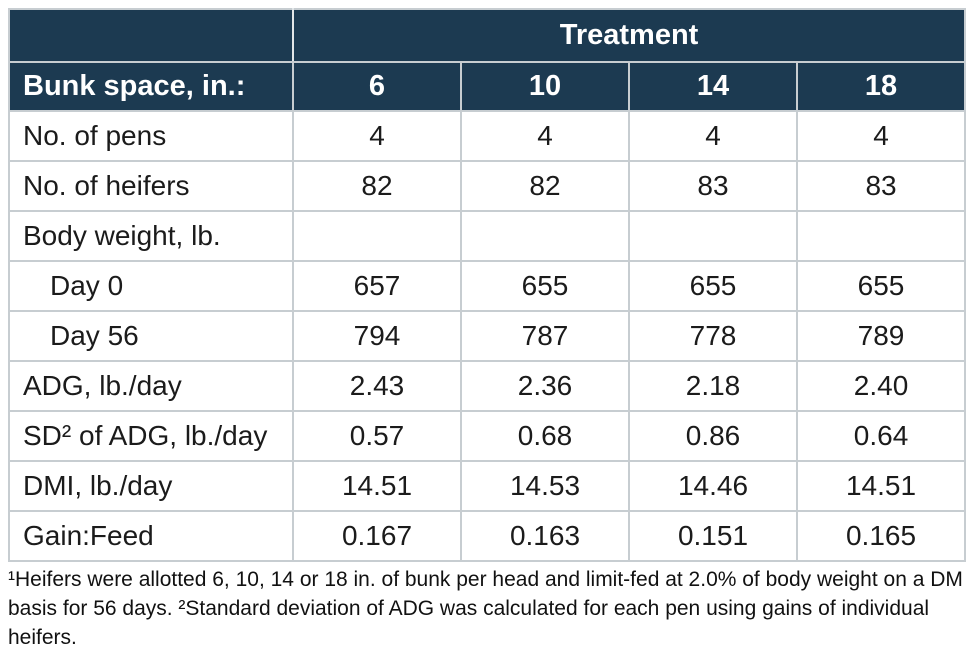  What do you see at coordinates (151, 136) in the screenshot?
I see `row-label: No. of pens` at bounding box center [151, 136].